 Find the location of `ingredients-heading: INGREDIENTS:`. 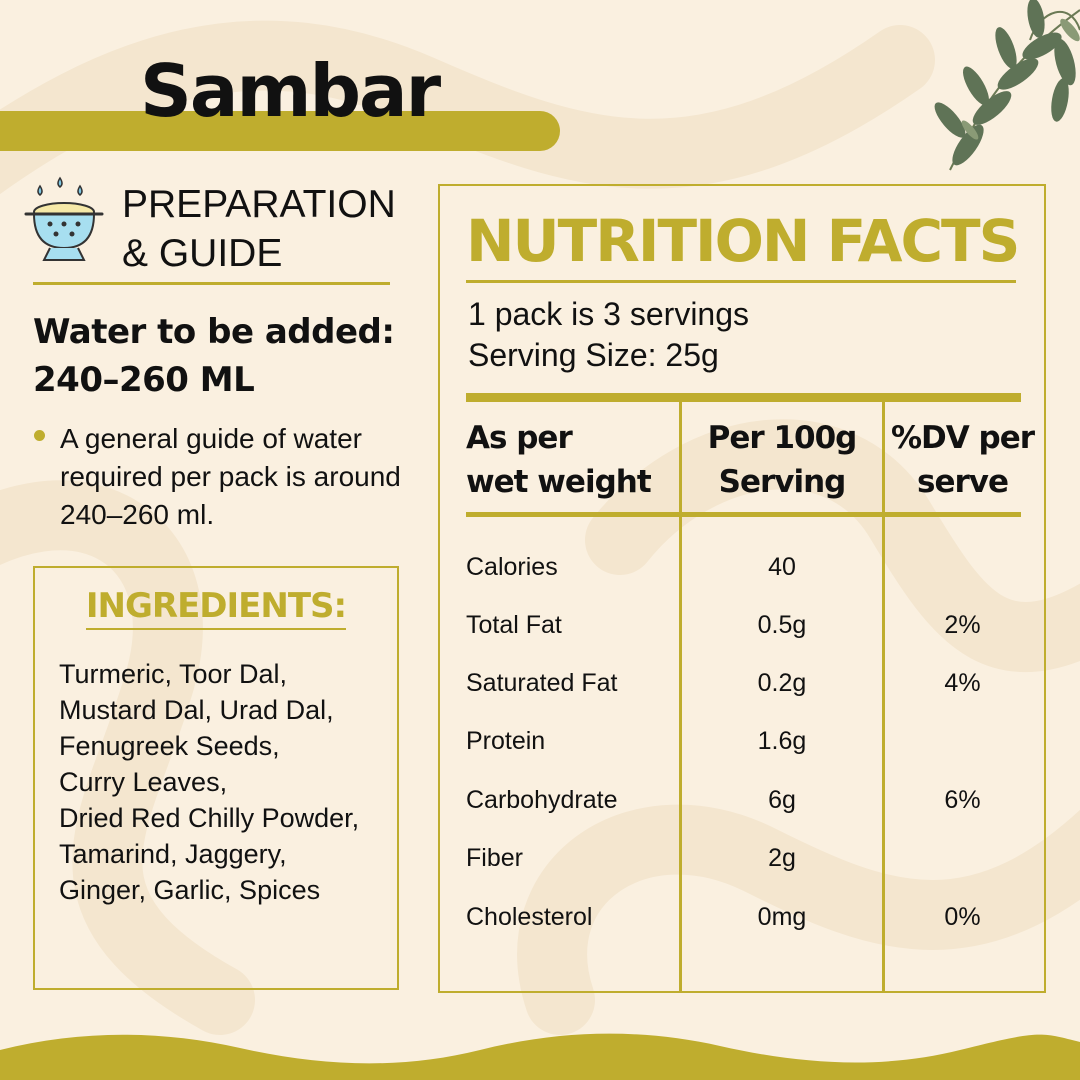

ingredients-heading: INGREDIENTS: is located at coordinates (216, 608).